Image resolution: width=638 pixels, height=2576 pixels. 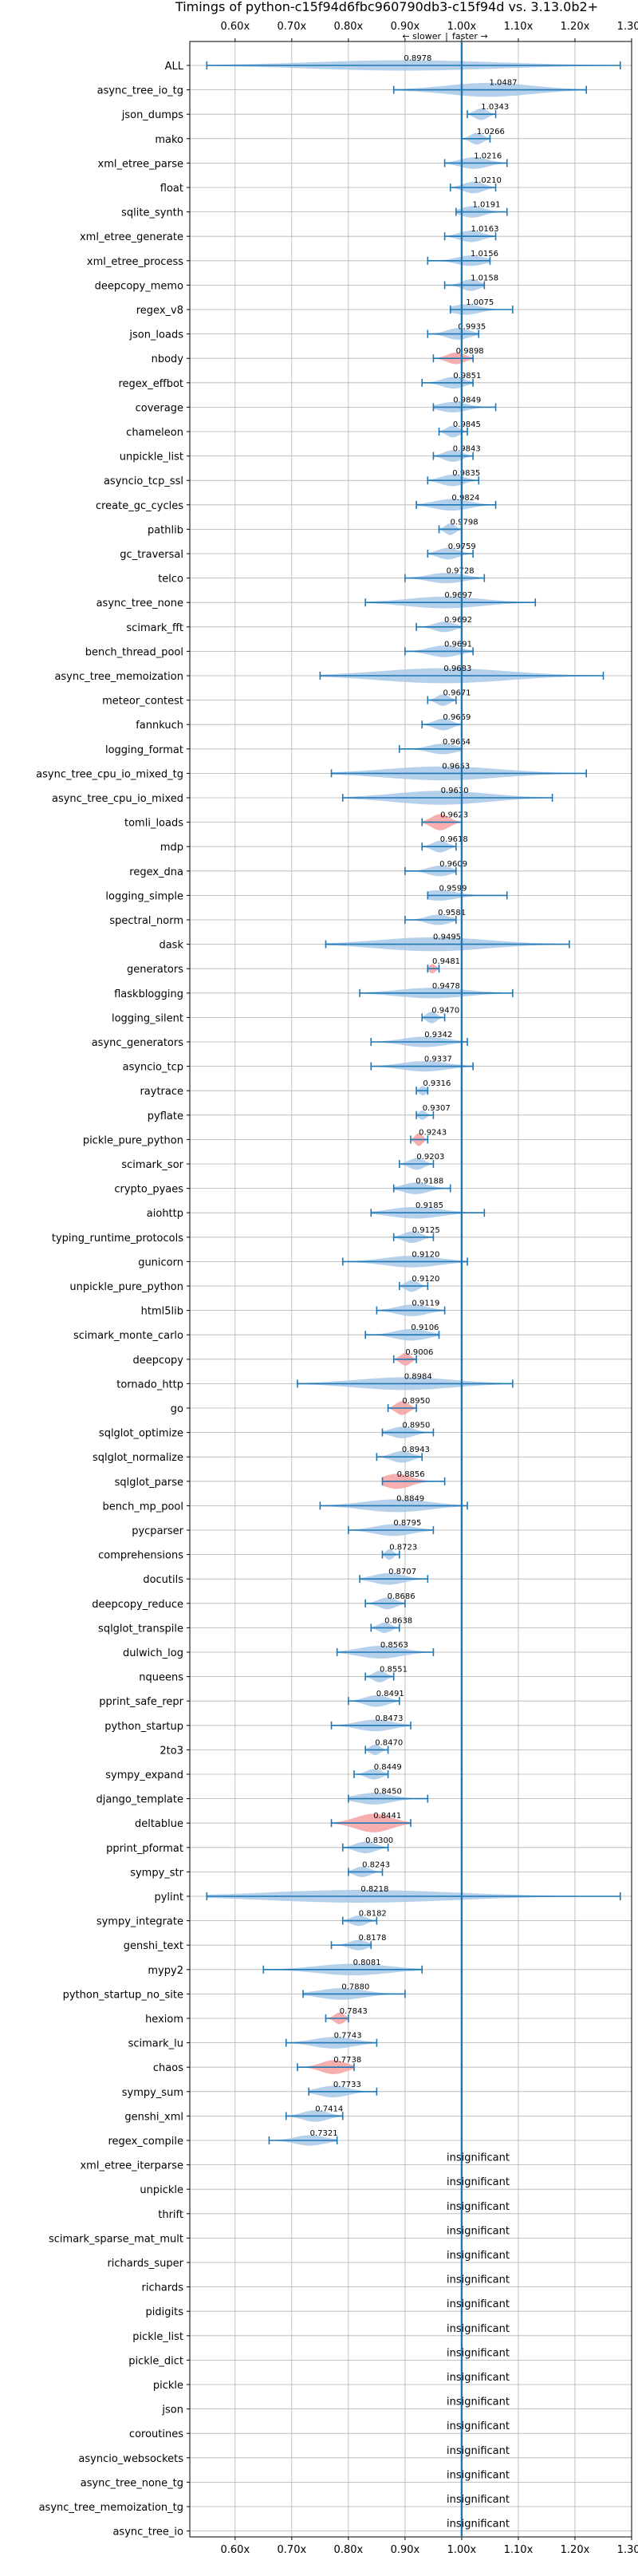 What do you see at coordinates (411, 1310) in the screenshot?
I see `violin-html5lib` at bounding box center [411, 1310].